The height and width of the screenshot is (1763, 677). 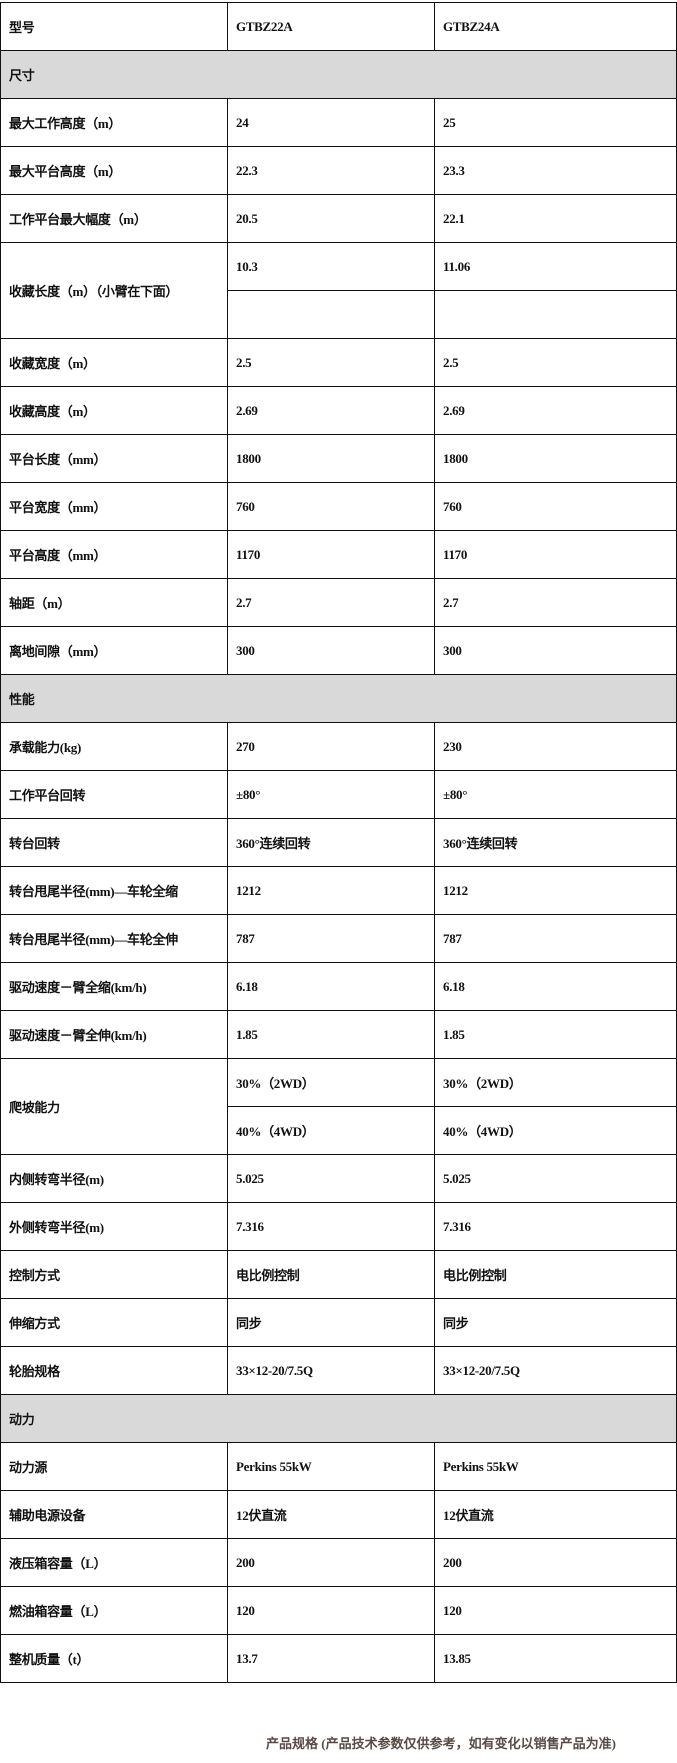 I want to click on spec-label: 收藏长度（m）（小臂在下面）, so click(x=114, y=290).